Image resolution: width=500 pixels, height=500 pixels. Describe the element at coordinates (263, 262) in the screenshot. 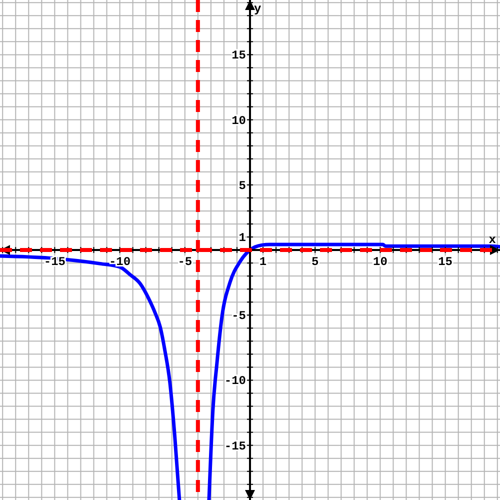

I see `x-tick-label: 1` at that location.